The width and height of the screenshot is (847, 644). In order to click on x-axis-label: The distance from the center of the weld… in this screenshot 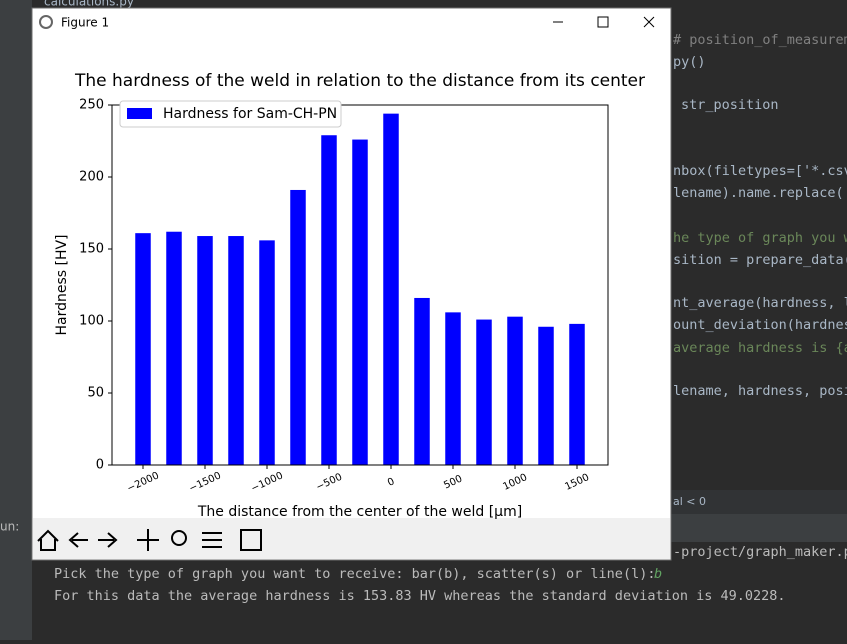, I will do `click(359, 512)`.